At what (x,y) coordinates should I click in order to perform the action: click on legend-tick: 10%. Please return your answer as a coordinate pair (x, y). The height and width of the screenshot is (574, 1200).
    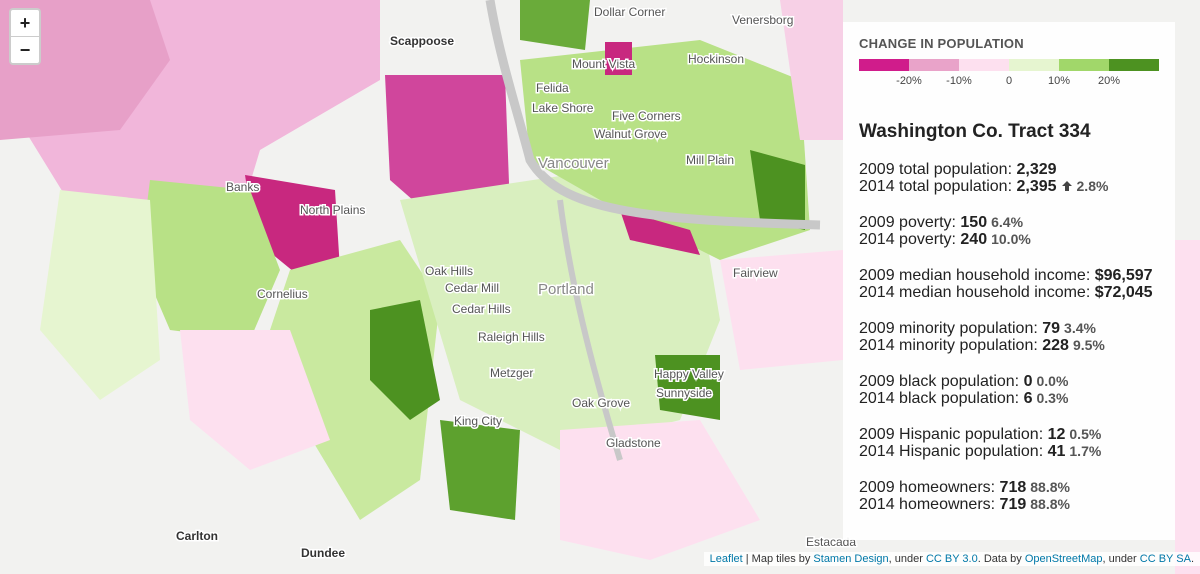
    Looking at the image, I should click on (1059, 81).